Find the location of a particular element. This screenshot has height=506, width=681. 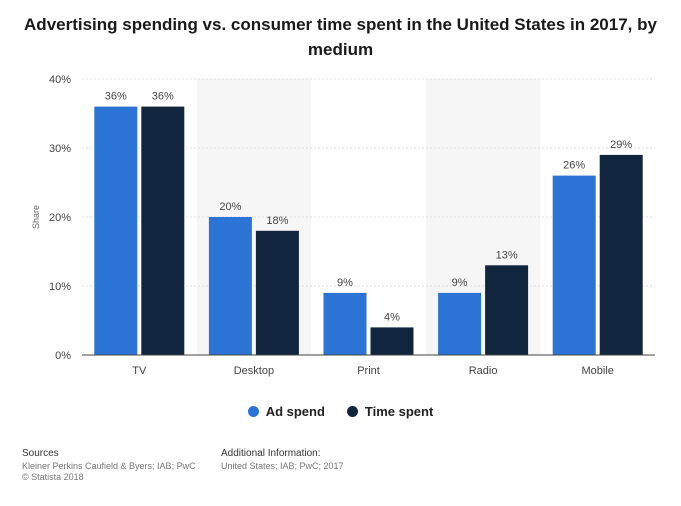

legend-item-time-spent: Time spent is located at coordinates (390, 411).